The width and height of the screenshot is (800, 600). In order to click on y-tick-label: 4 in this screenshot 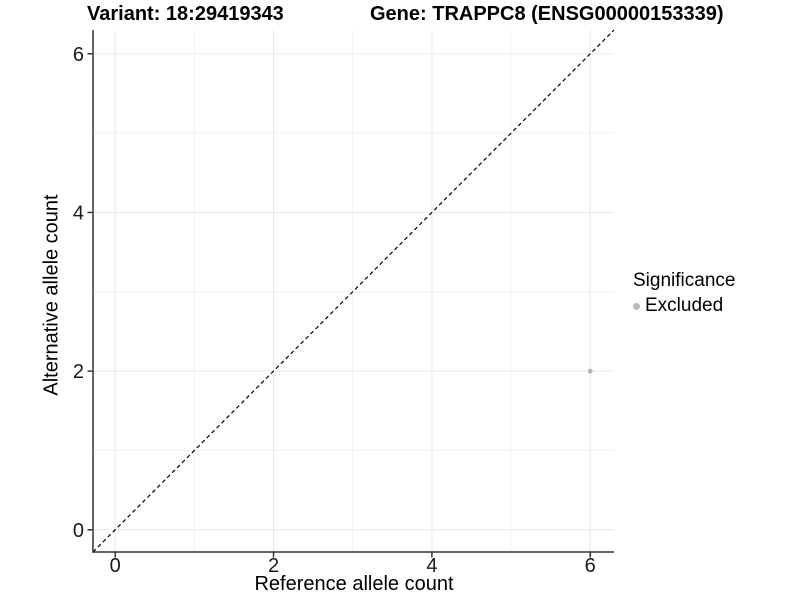, I will do `click(78, 213)`.